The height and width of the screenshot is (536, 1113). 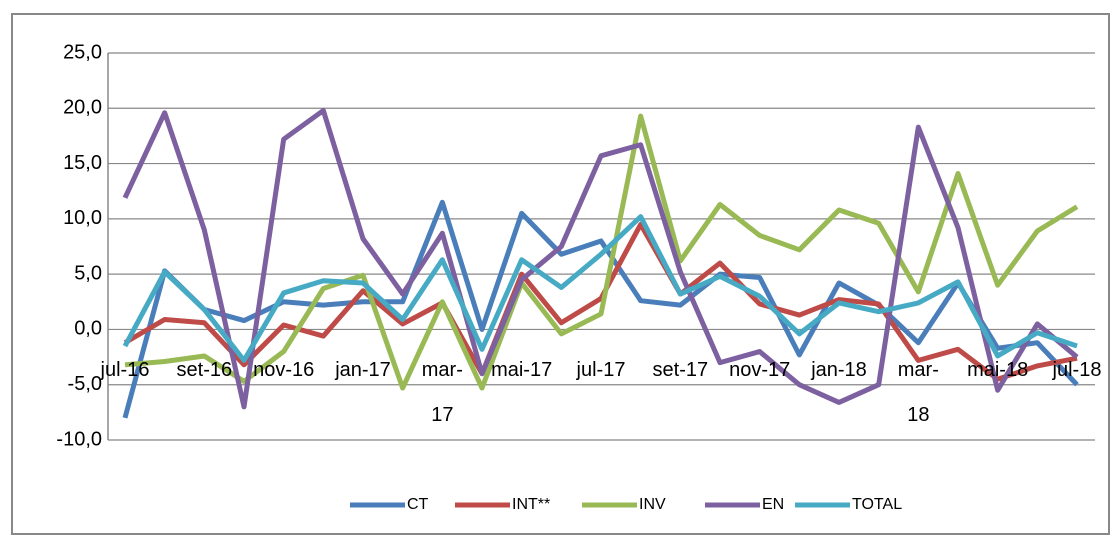 What do you see at coordinates (82, 108) in the screenshot?
I see `y-tick-label: 20,0` at bounding box center [82, 108].